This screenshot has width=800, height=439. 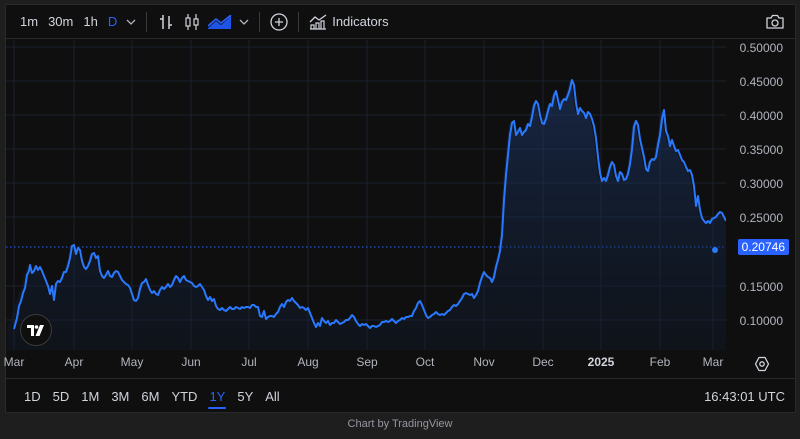 I want to click on range-6m: 6M, so click(x=150, y=396).